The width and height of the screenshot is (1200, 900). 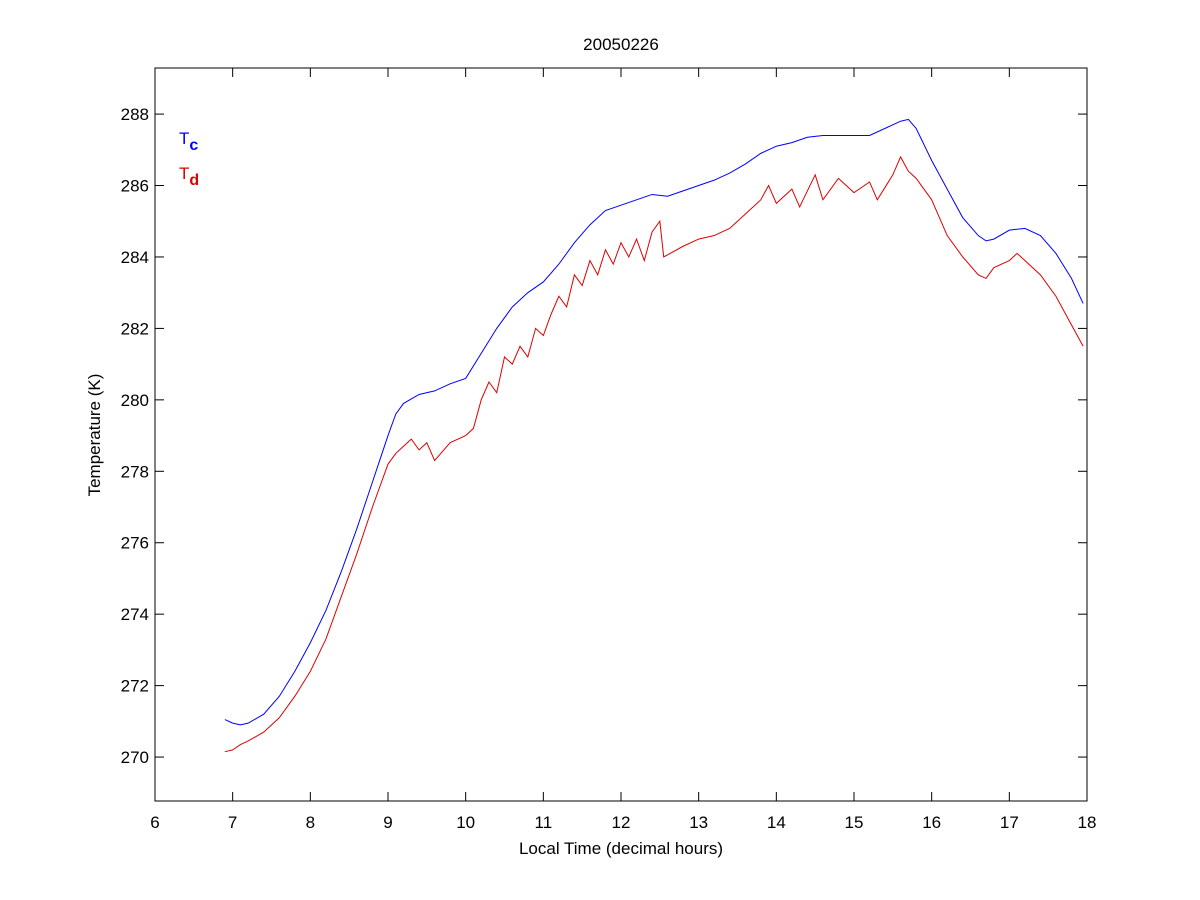 What do you see at coordinates (94, 435) in the screenshot?
I see `y-axis-label: Temperature (K)` at bounding box center [94, 435].